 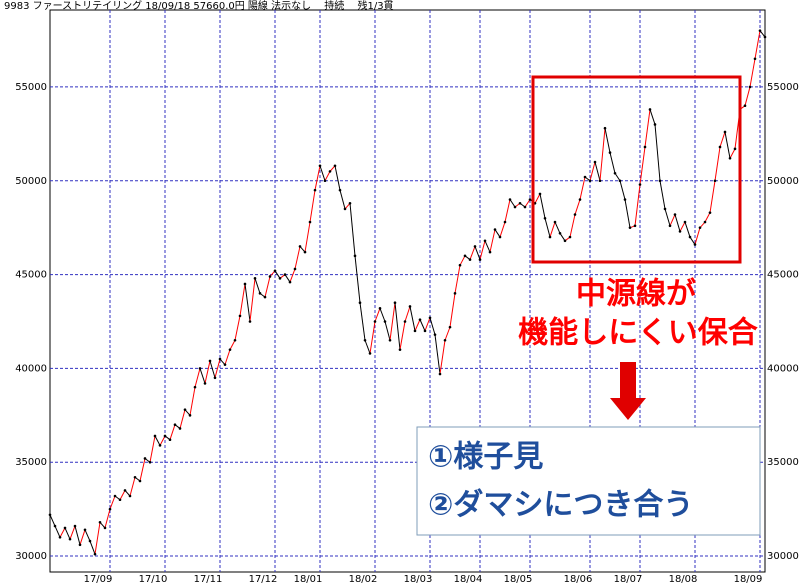 I want to click on y-tick-label: 55000, so click(x=31, y=87).